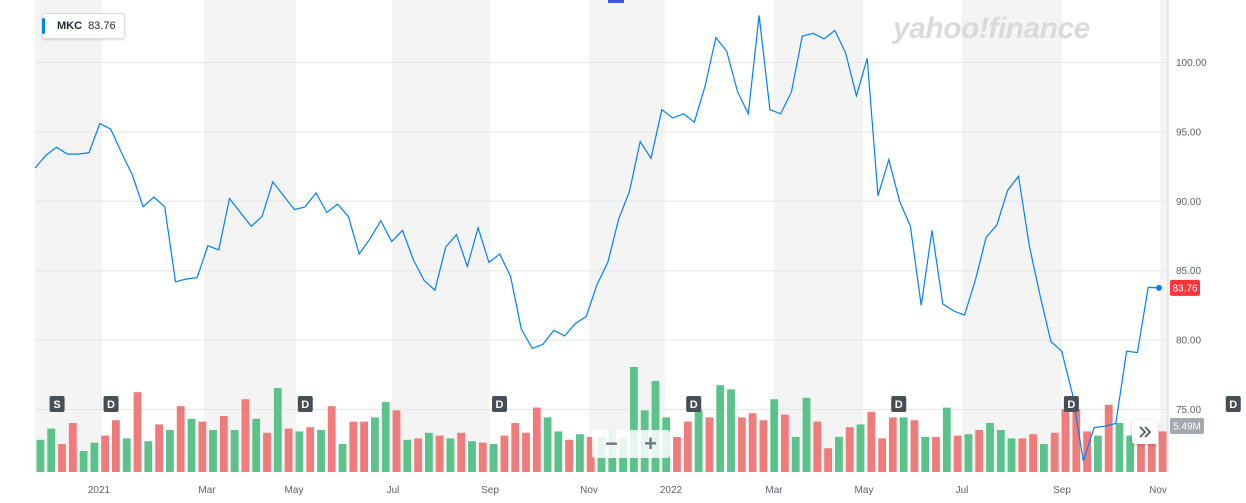 Image resolution: width=1246 pixels, height=503 pixels. What do you see at coordinates (1159, 287) in the screenshot?
I see `last-price-dot` at bounding box center [1159, 287].